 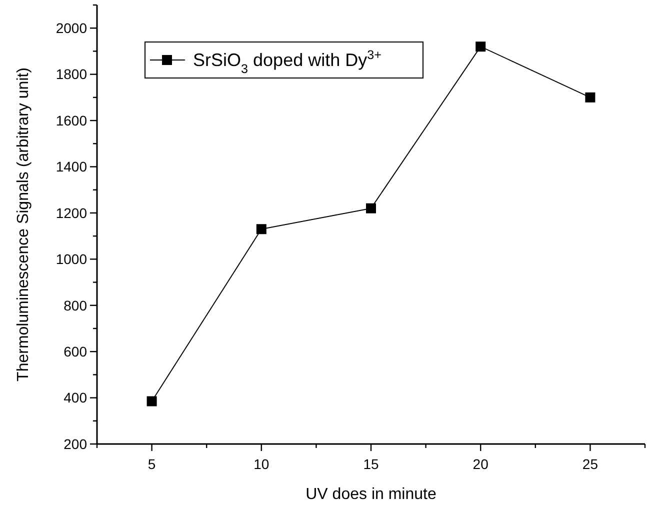 What do you see at coordinates (262, 464) in the screenshot?
I see `x-tick-label: 10` at bounding box center [262, 464].